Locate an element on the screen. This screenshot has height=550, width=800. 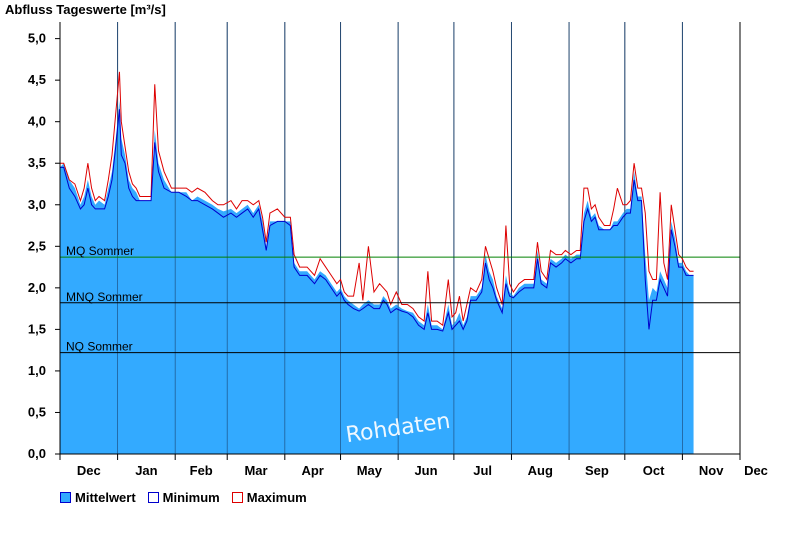
legend-item-minimum: Minimum is located at coordinates (183, 497).